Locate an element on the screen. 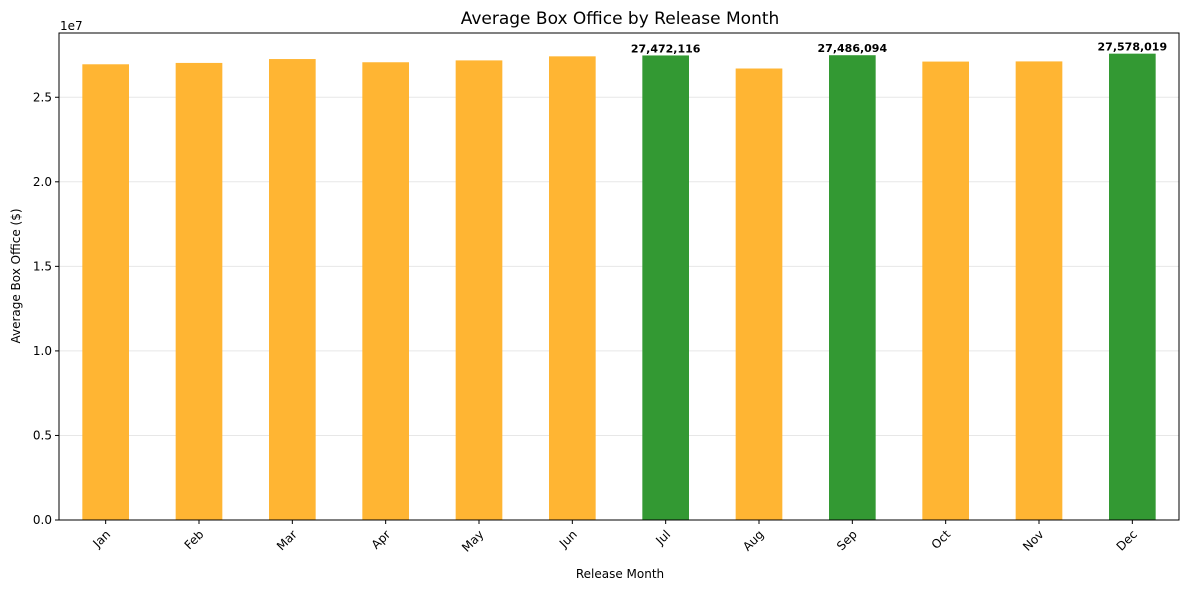 The height and width of the screenshot is (590, 1189). x-tick-label-oct: Oct is located at coordinates (941, 539).